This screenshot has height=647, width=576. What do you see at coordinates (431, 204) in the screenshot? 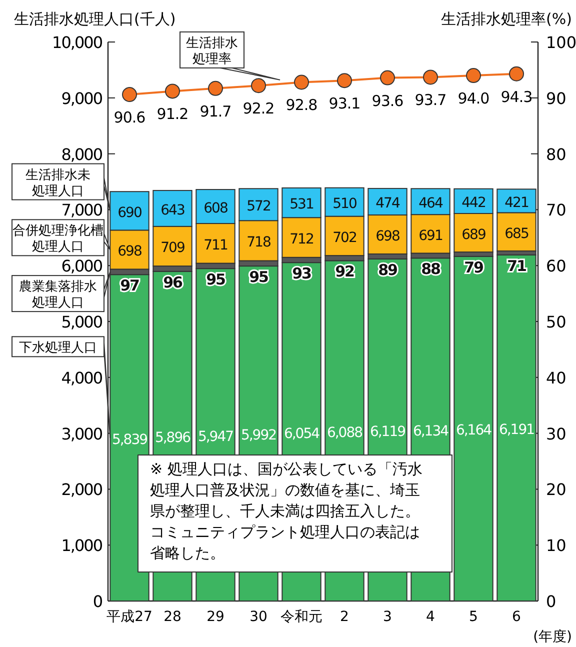
I see `data-label: 464` at bounding box center [431, 204].